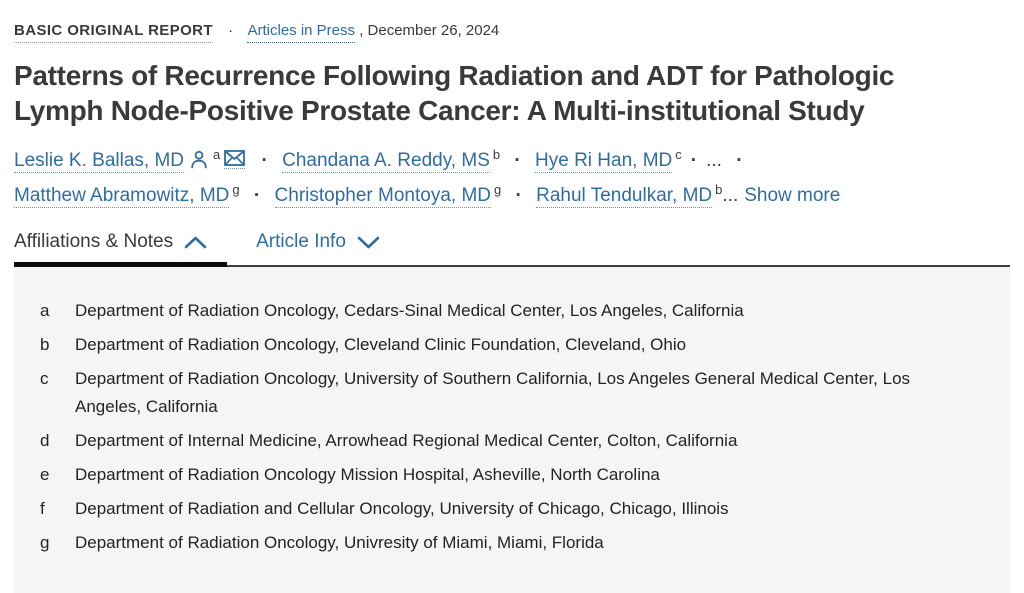 This screenshot has width=1024, height=593. I want to click on active-tab-indicator, so click(120, 264).